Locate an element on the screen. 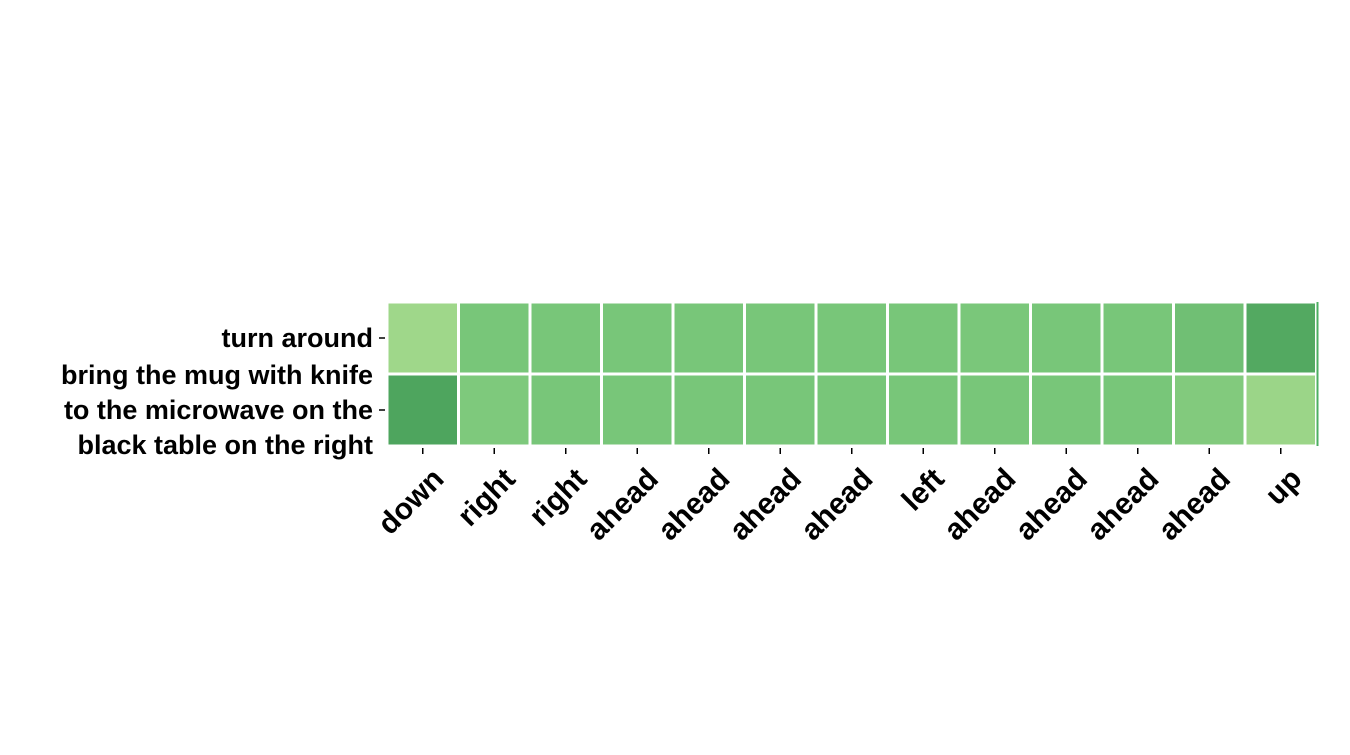 This screenshot has width=1350, height=755. y-tick-label: turn around is located at coordinates (297, 338).